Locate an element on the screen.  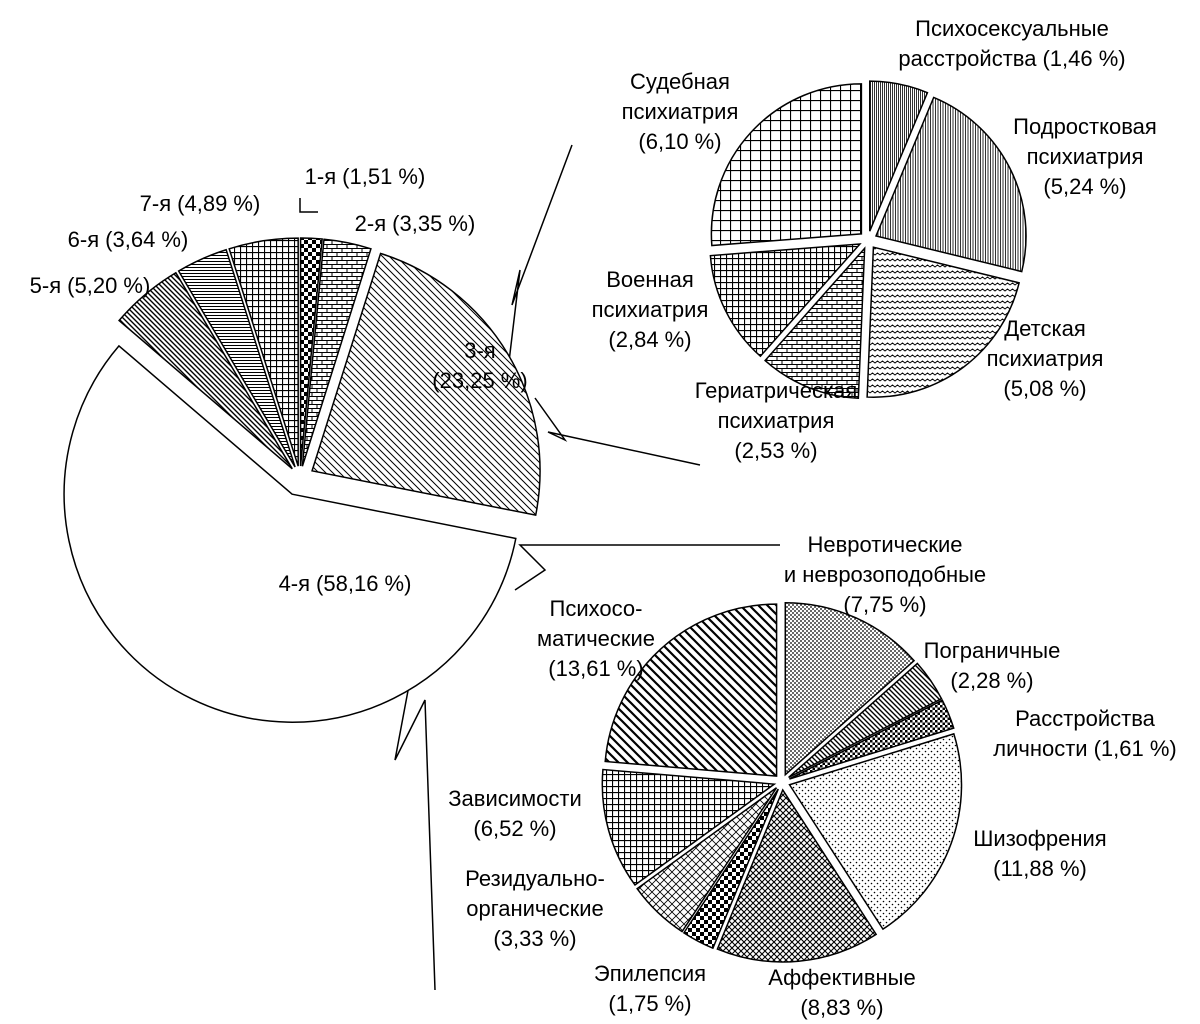
label-line: Подростковая is located at coordinates (1085, 126).